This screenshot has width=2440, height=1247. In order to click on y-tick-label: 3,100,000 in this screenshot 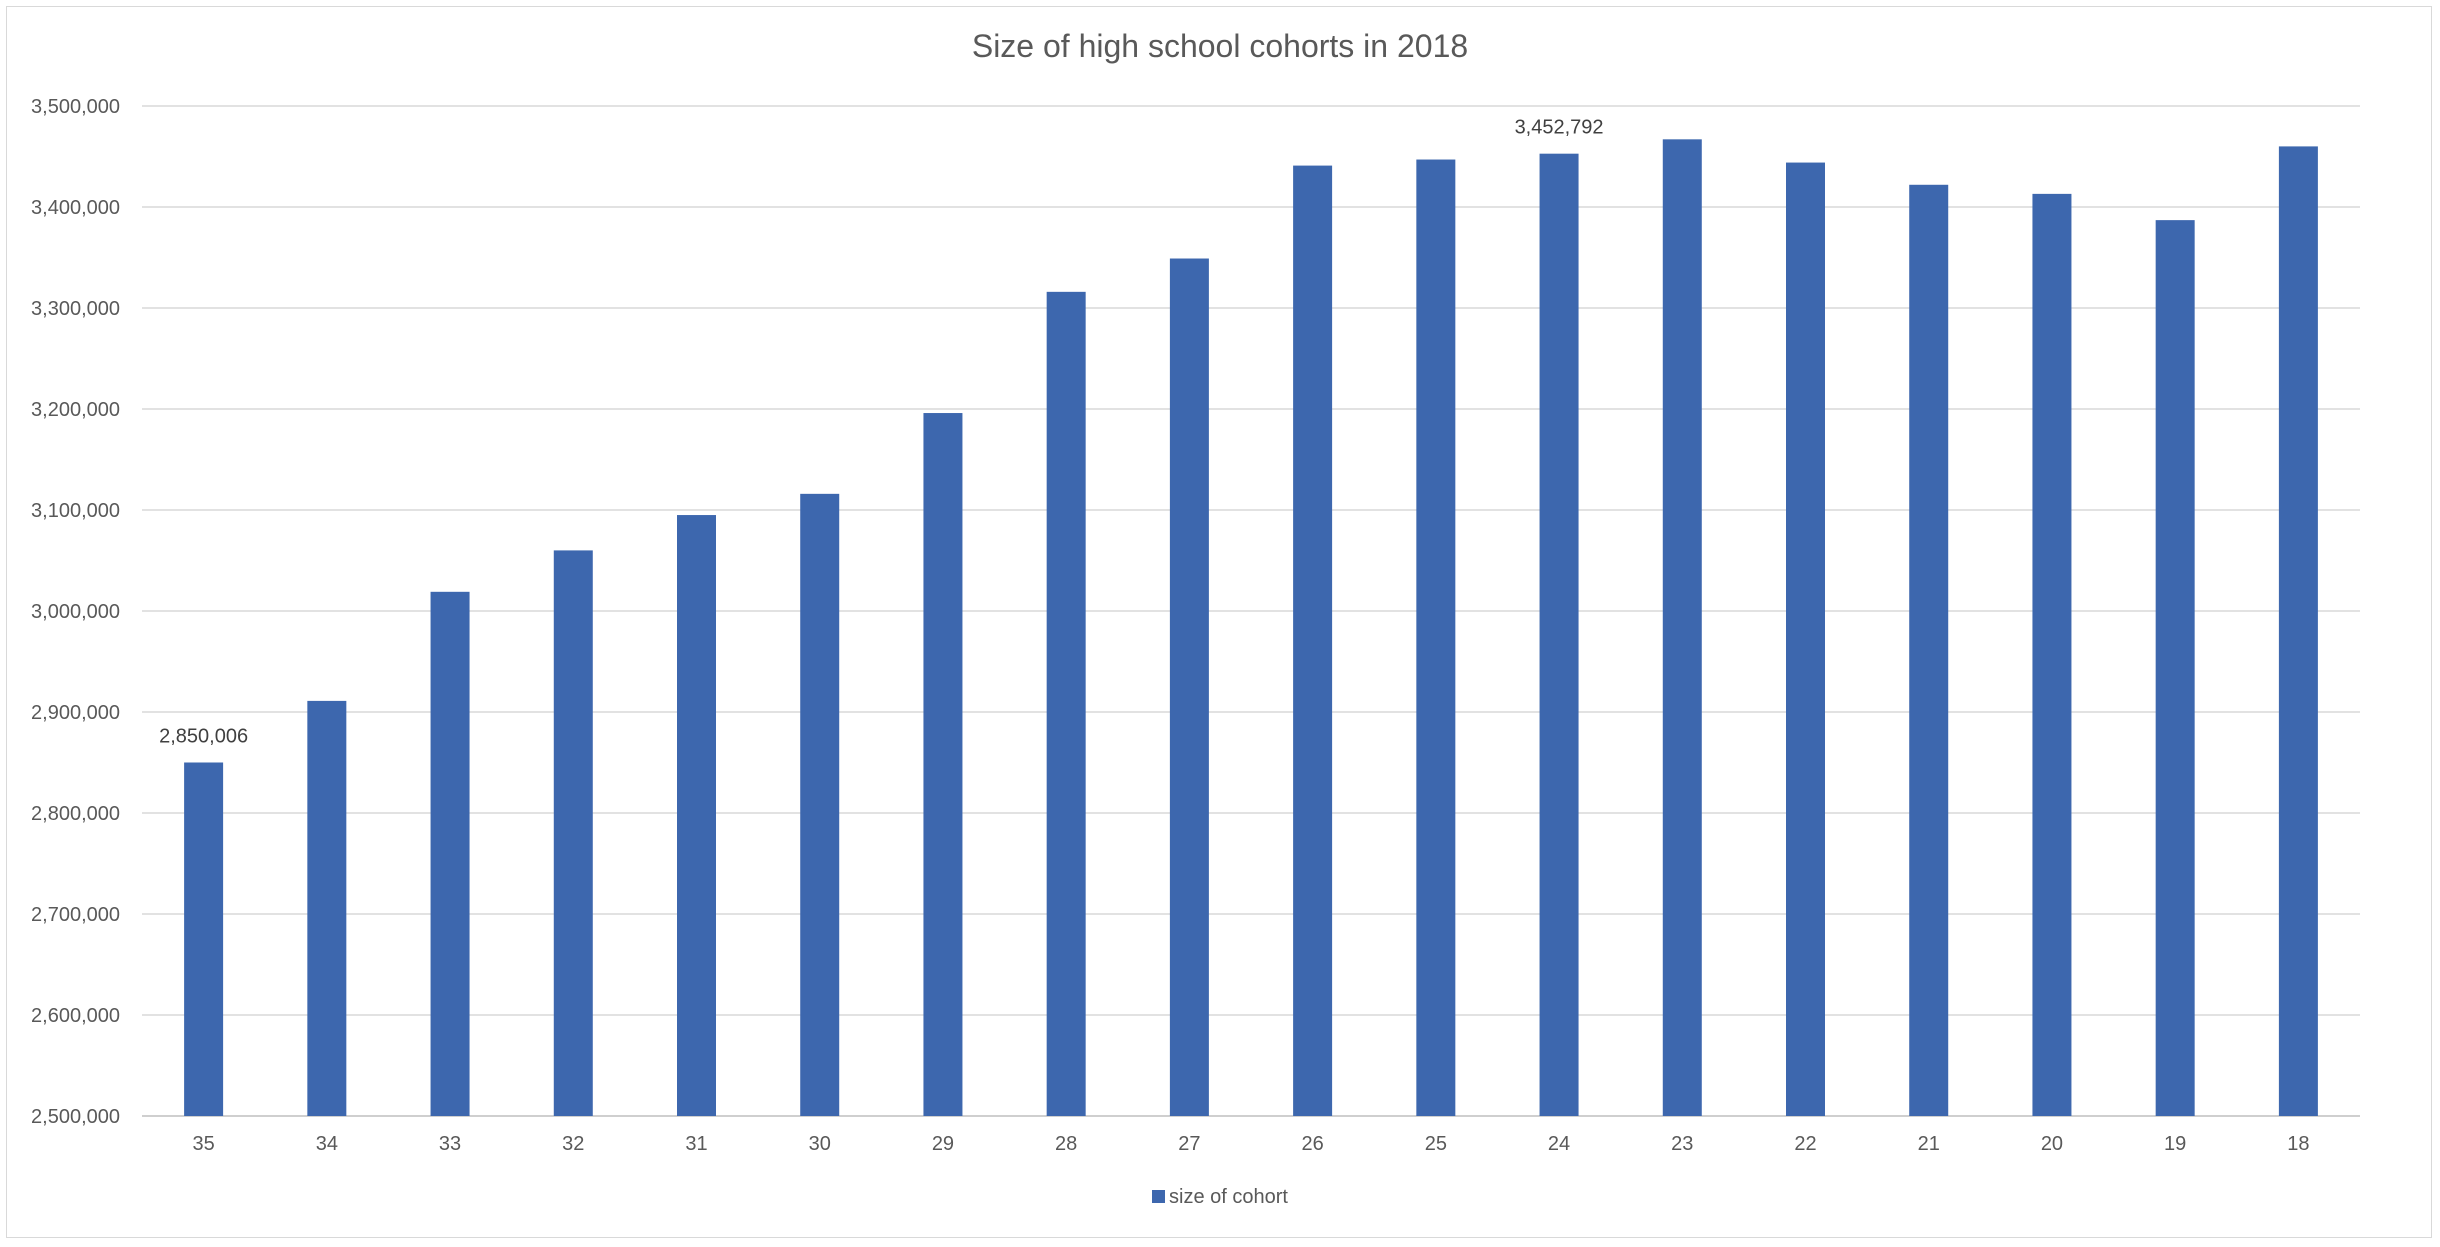, I will do `click(75, 511)`.